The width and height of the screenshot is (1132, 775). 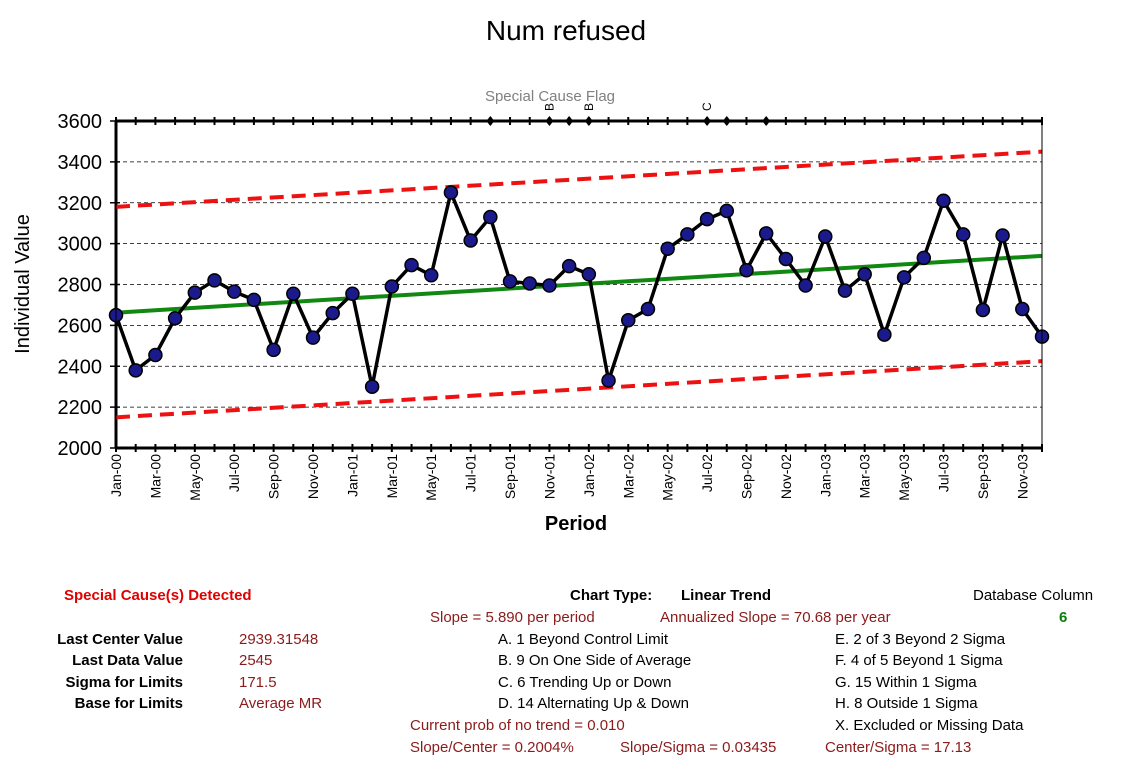 What do you see at coordinates (668, 477) in the screenshot?
I see `x-tick-label: May-02` at bounding box center [668, 477].